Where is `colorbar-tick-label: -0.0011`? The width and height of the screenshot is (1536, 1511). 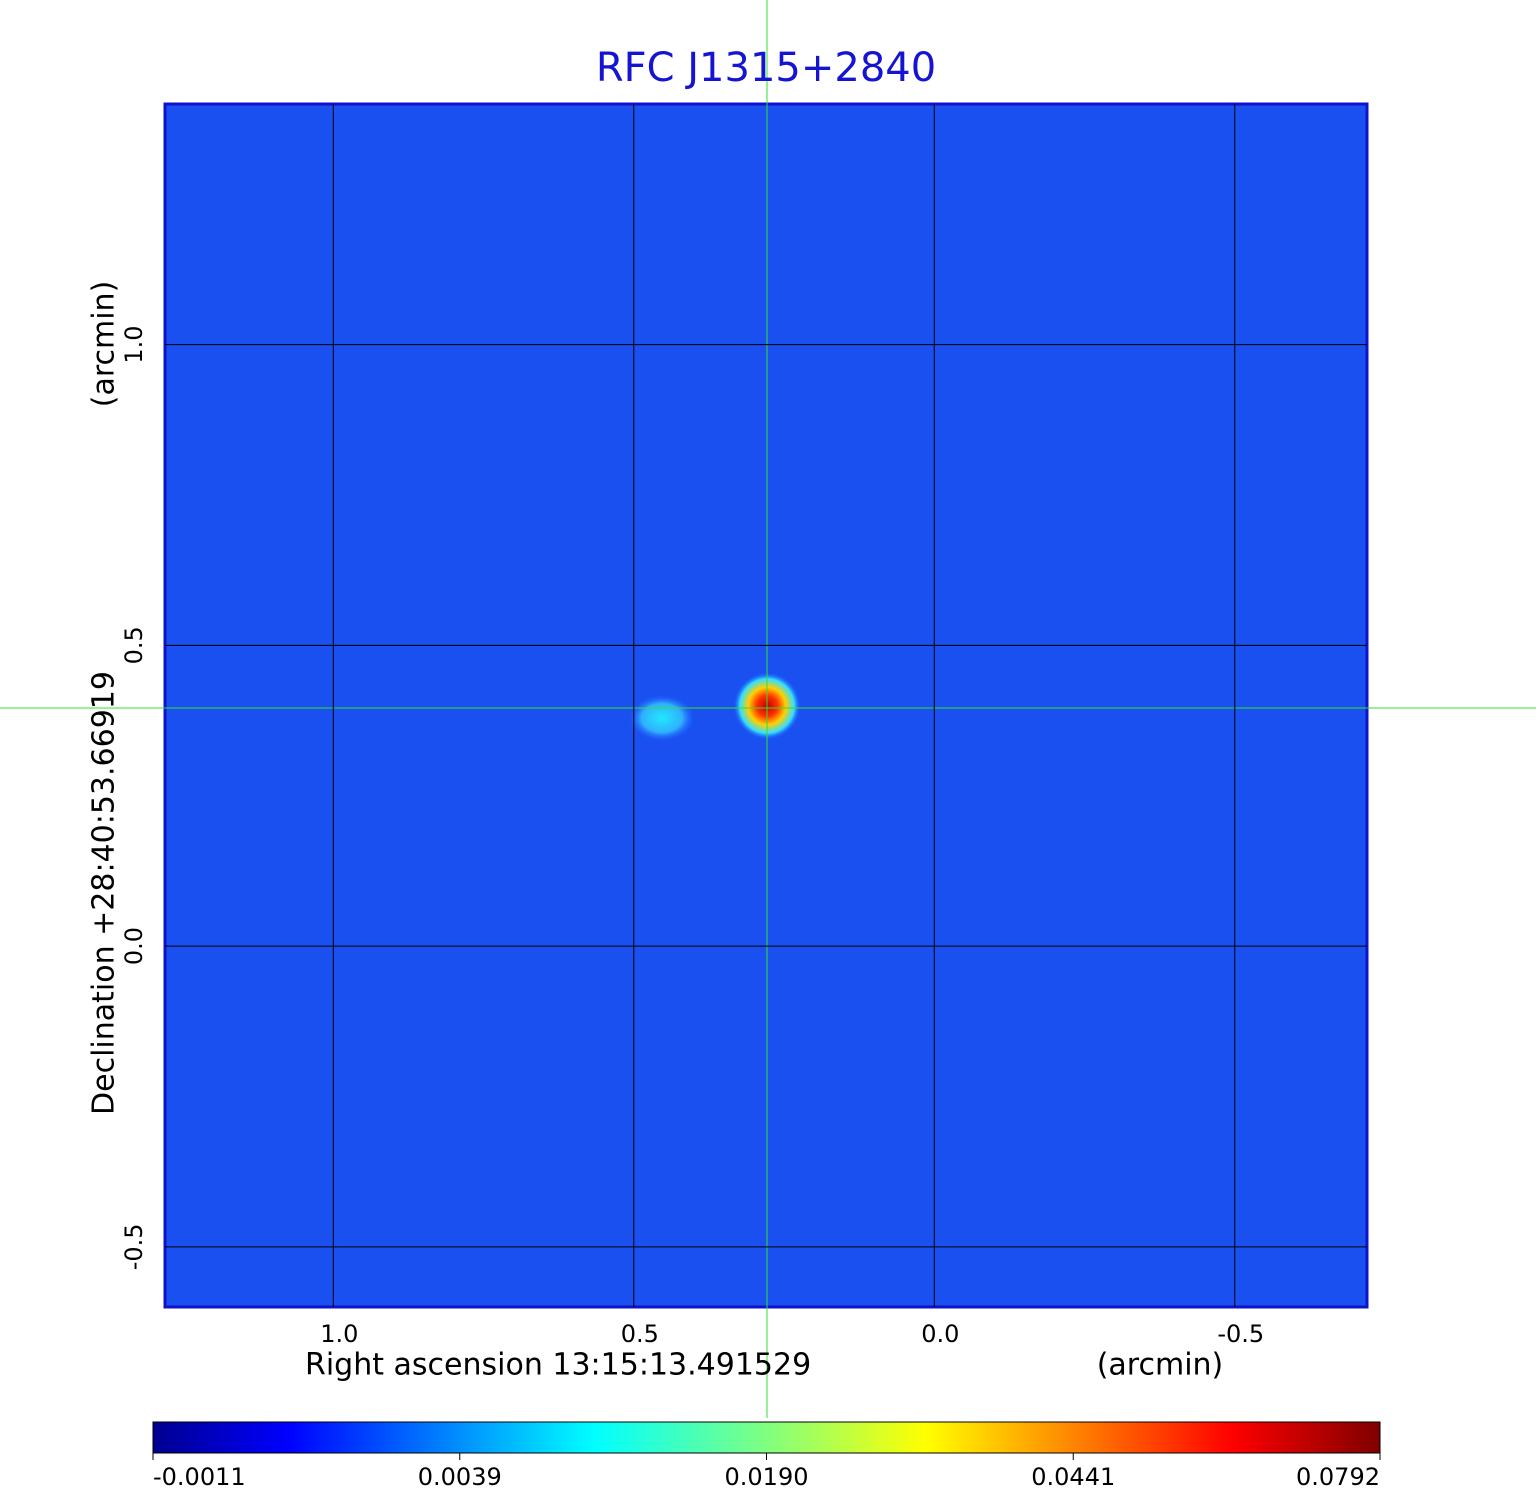 colorbar-tick-label: -0.0011 is located at coordinates (199, 1477).